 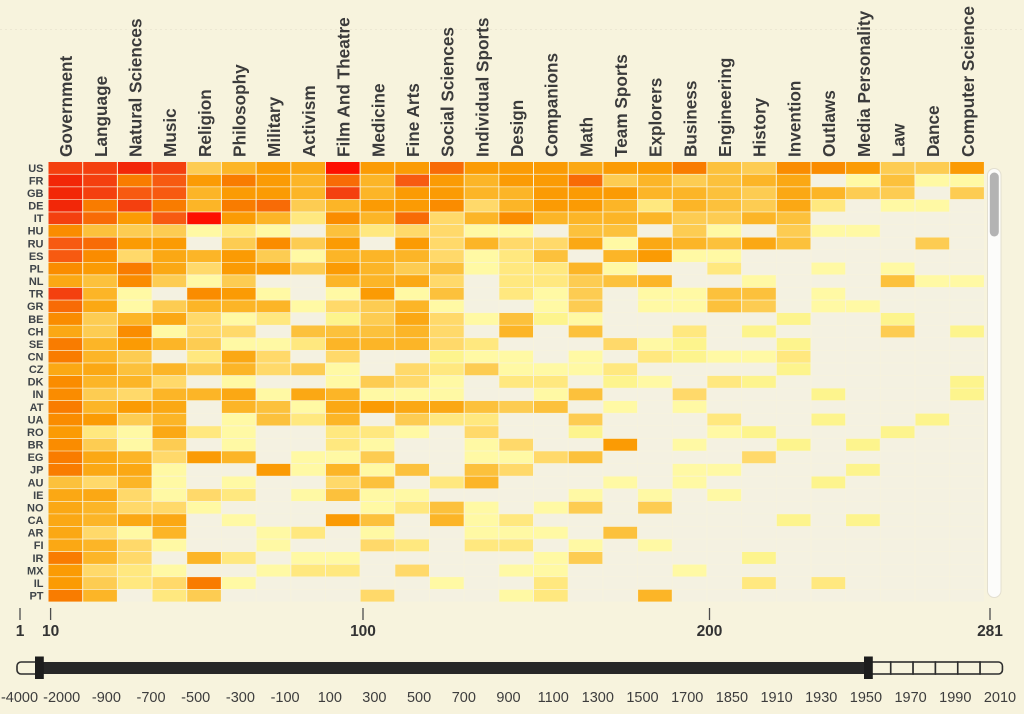 What do you see at coordinates (374, 698) in the screenshot?
I see `svg-text: 300` at bounding box center [374, 698].